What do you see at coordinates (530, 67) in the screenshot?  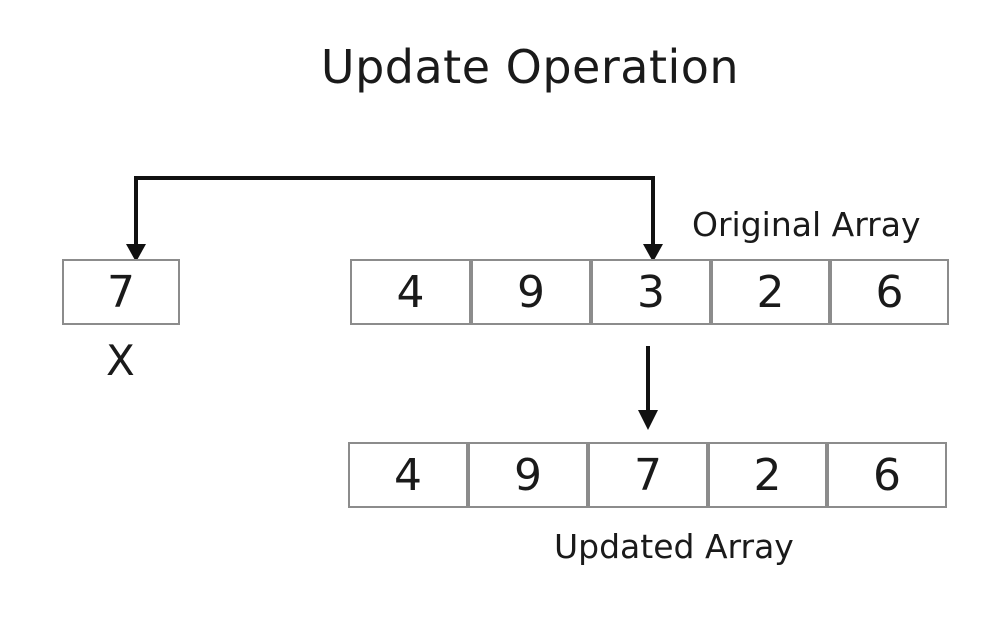 I see `diagram-title: Update Operation` at bounding box center [530, 67].